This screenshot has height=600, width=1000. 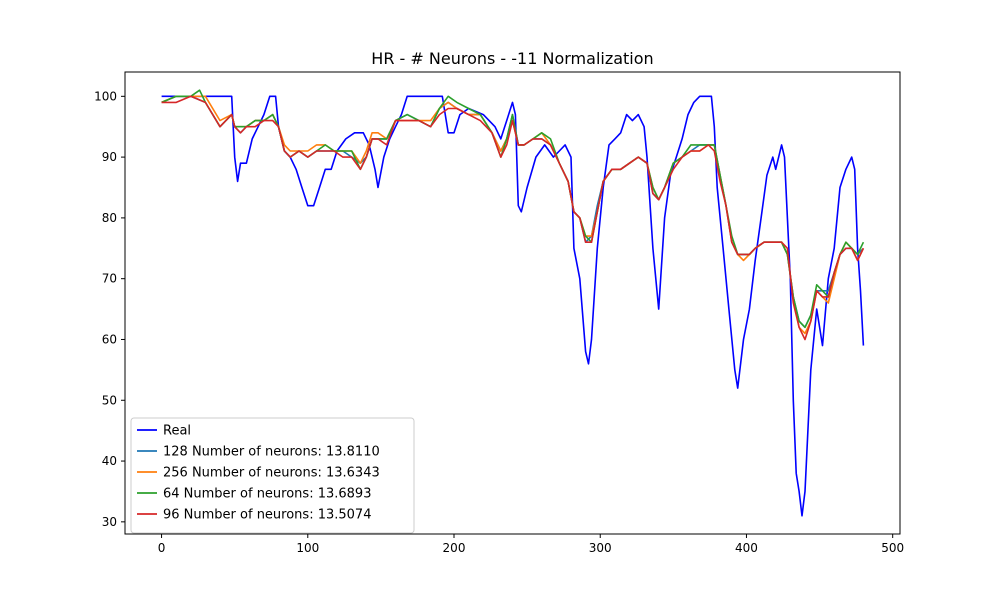 I want to click on x-tick-label: 300, so click(x=600, y=548).